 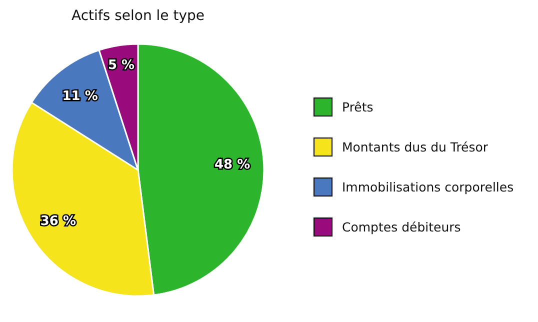 I want to click on legend-label: Immobilisations corporelles, so click(x=428, y=186).